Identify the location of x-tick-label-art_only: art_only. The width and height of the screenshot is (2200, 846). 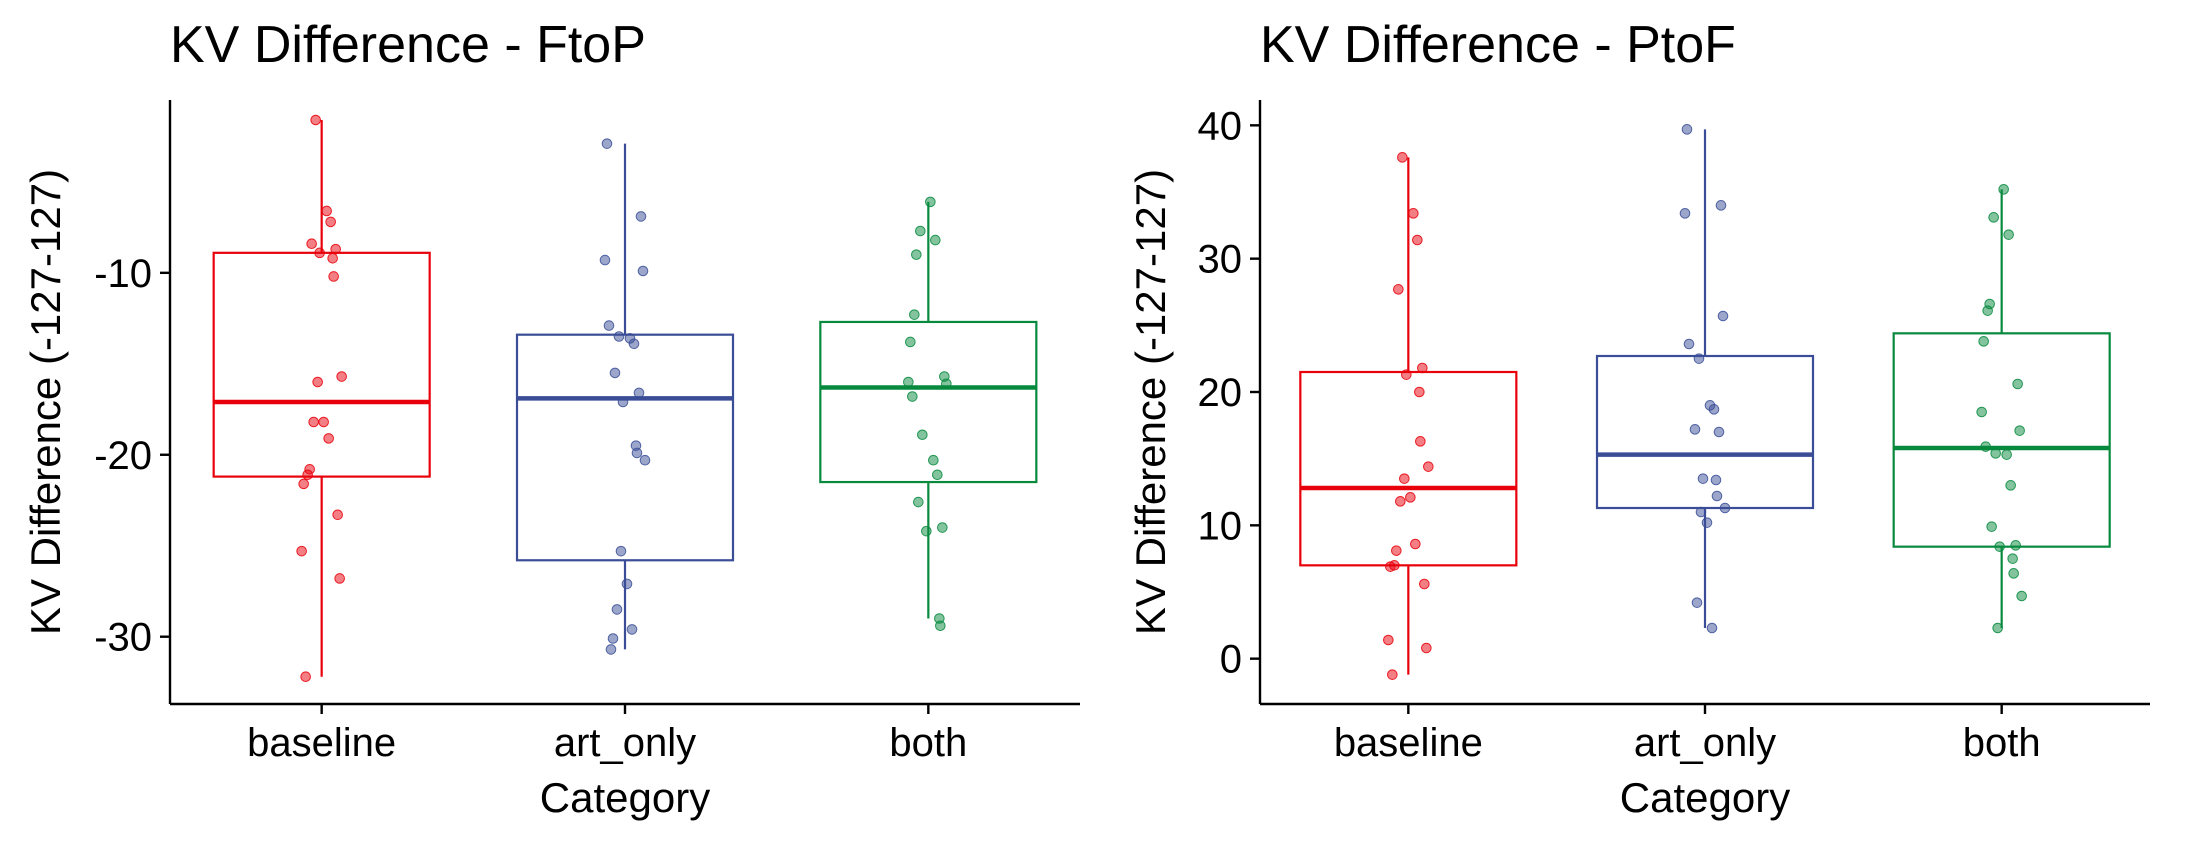
(1705, 743).